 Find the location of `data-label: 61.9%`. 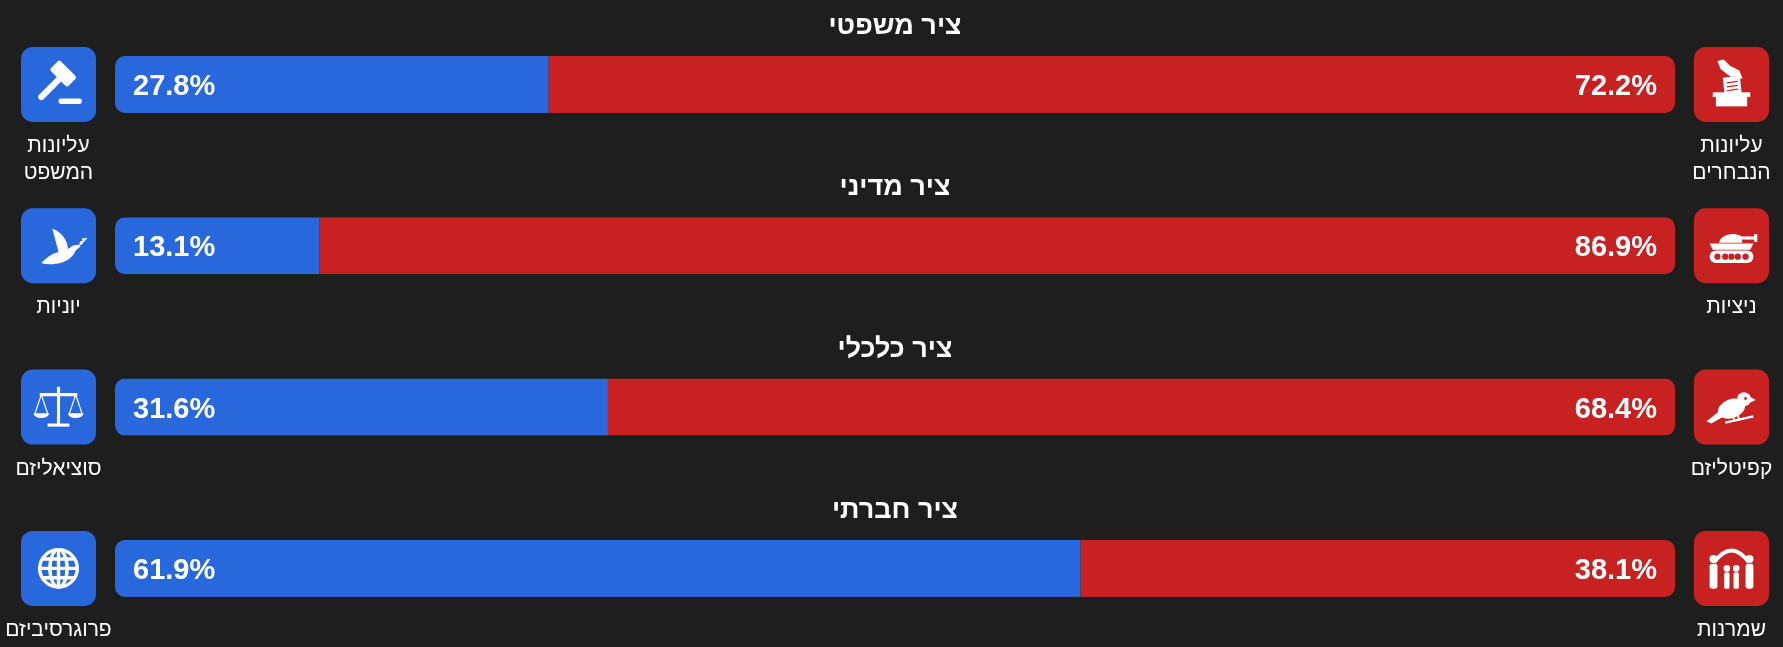

data-label: 61.9% is located at coordinates (174, 568).